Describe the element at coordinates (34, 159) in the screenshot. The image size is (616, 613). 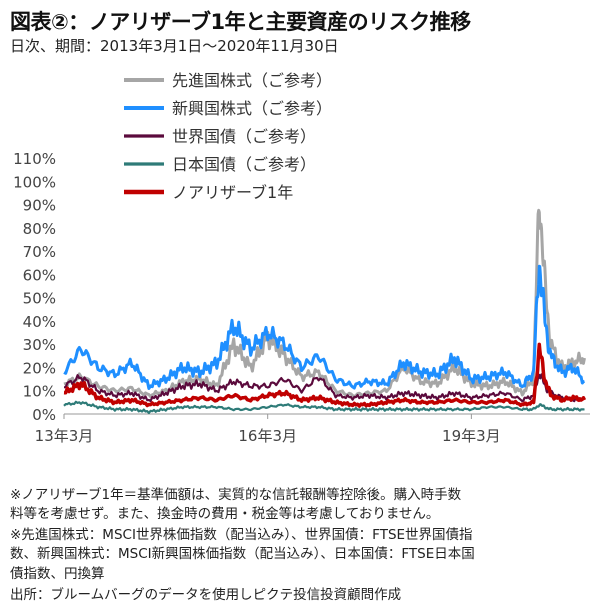
I see `y-tick-label: 110%` at that location.